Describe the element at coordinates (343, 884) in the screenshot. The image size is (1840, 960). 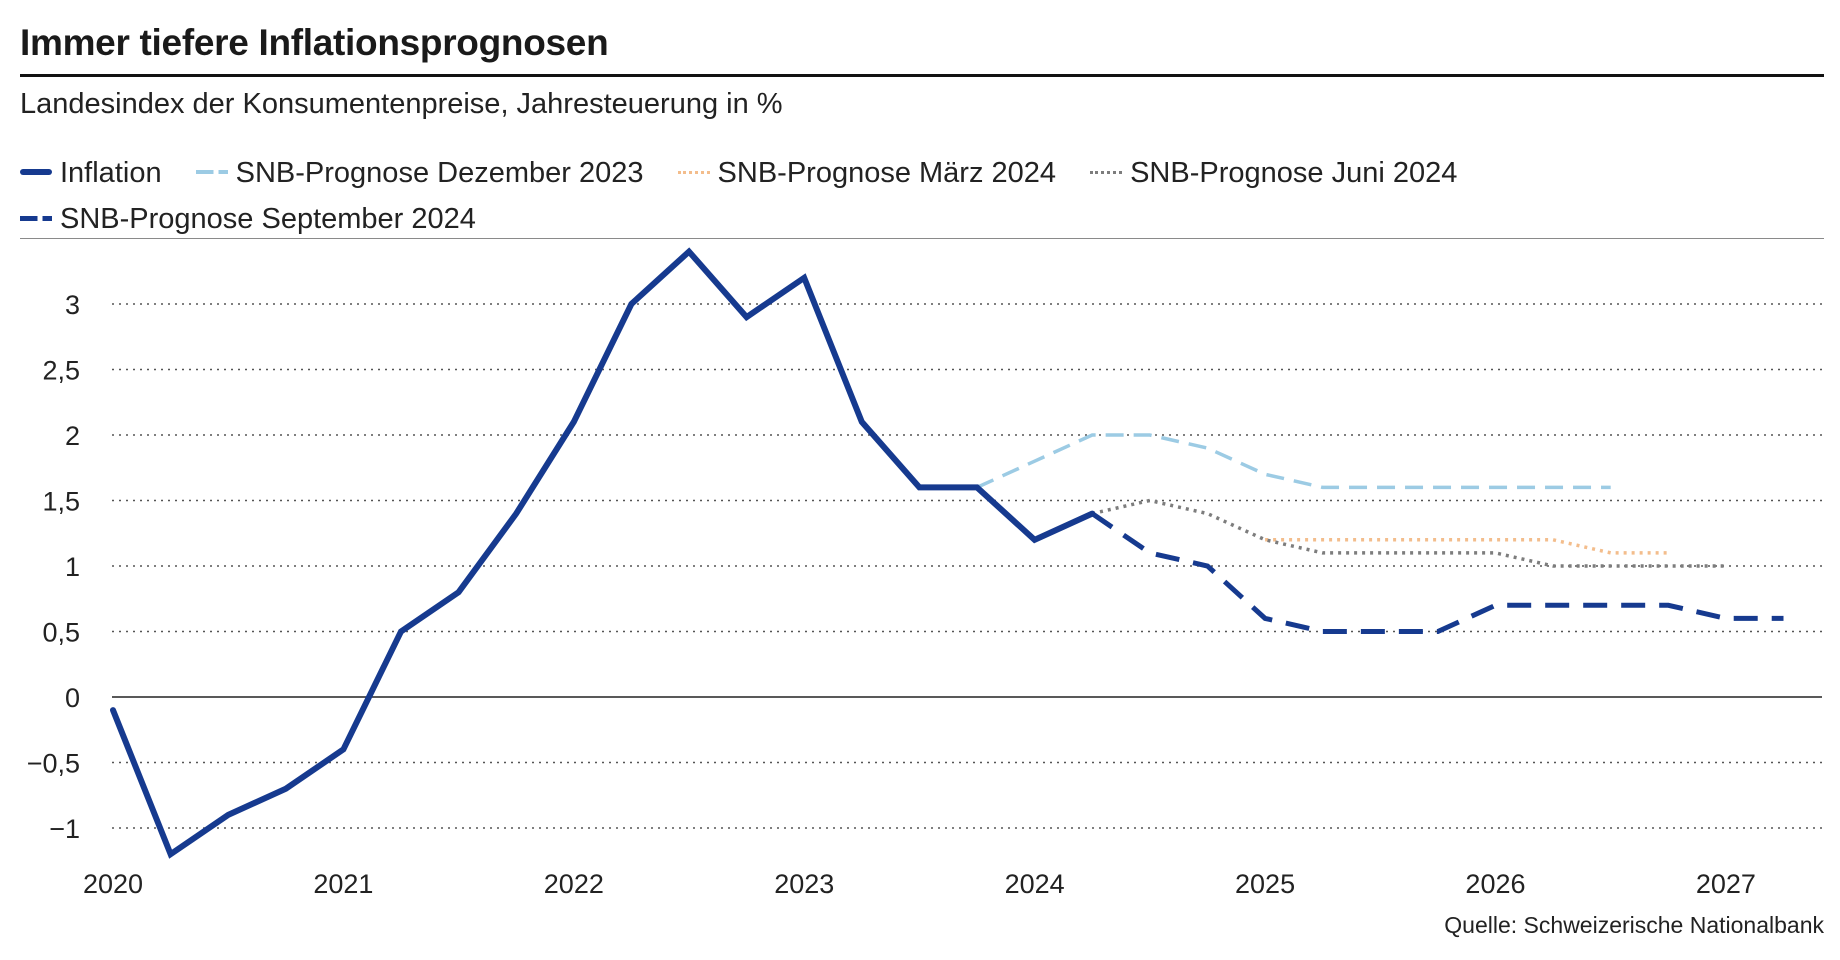
I see `x-tick-label-2021: 2021` at that location.